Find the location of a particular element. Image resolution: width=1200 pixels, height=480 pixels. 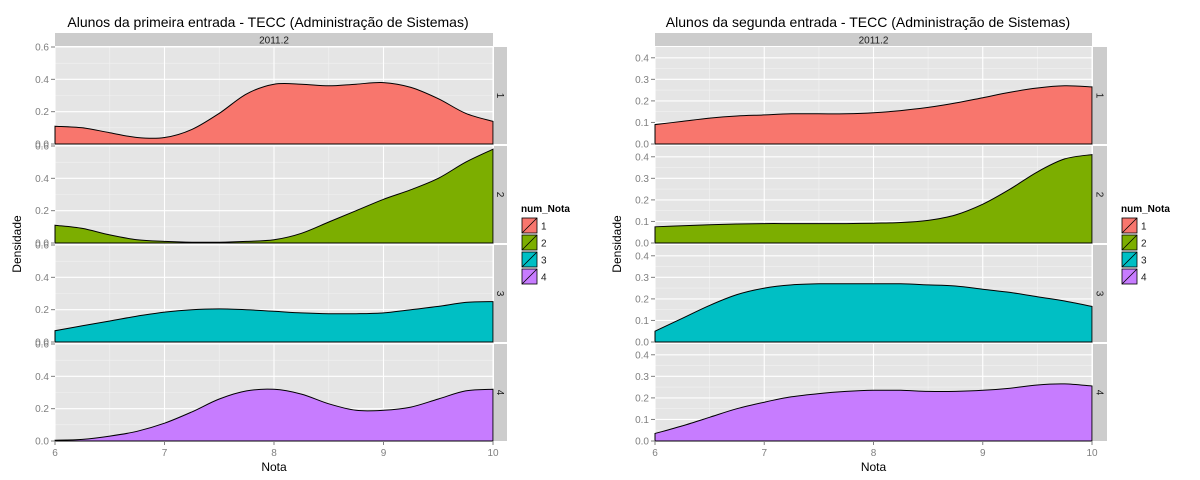

facet-panel-2: 0.0 0.2 0.4 0.6 2 is located at coordinates (271, 196).